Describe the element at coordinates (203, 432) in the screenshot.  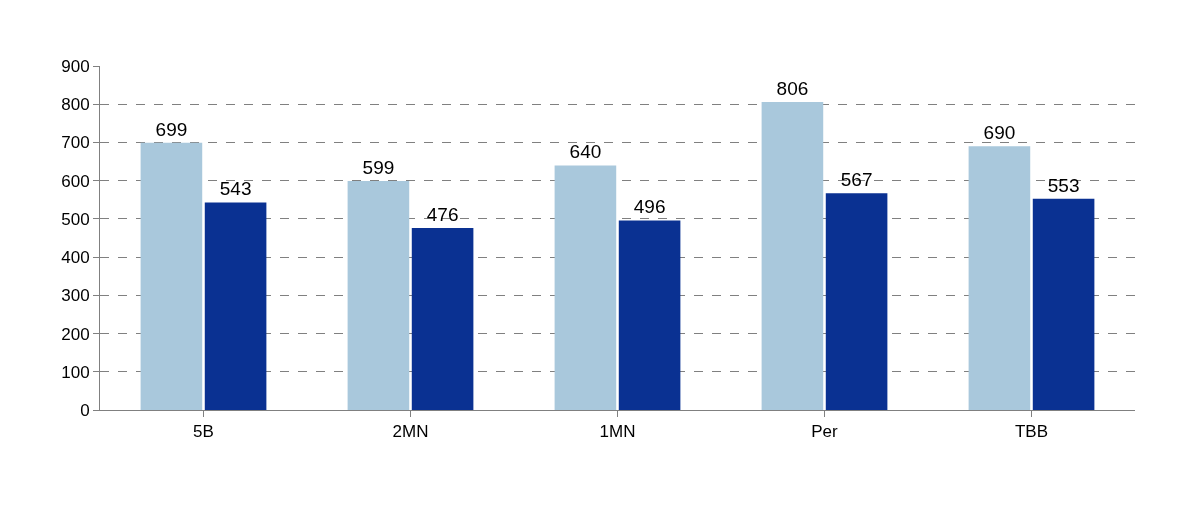
I see `x-tick-label: 5B` at that location.